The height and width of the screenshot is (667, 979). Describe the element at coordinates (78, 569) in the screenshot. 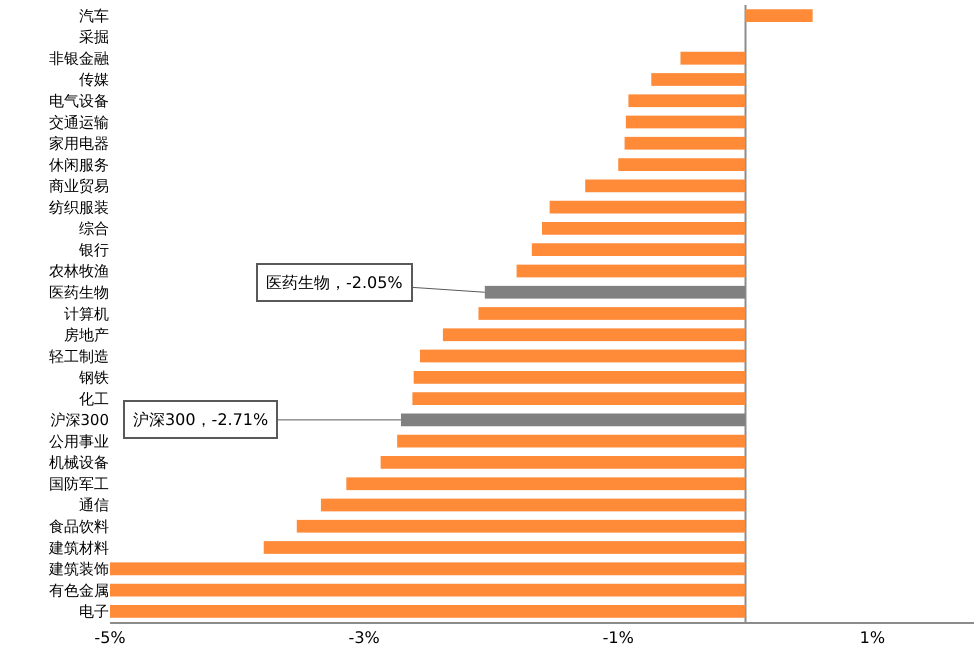

I see `y-tick-label: 建筑装饰` at that location.